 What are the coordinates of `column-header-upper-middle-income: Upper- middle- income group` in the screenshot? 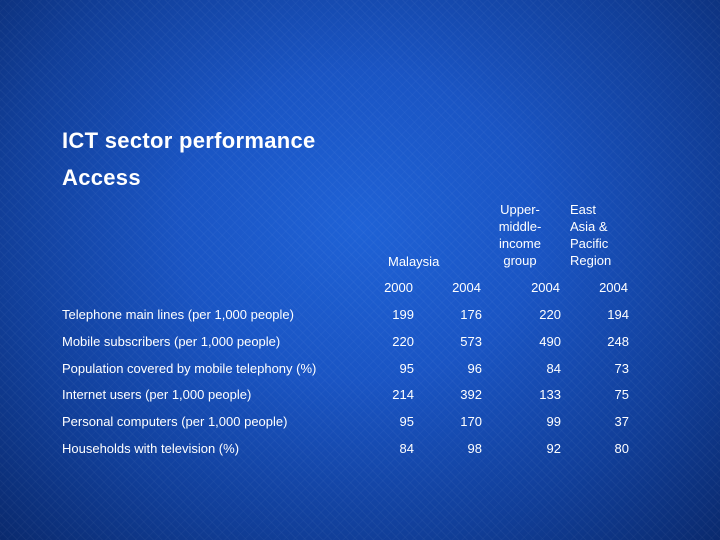 It's located at (520, 235).